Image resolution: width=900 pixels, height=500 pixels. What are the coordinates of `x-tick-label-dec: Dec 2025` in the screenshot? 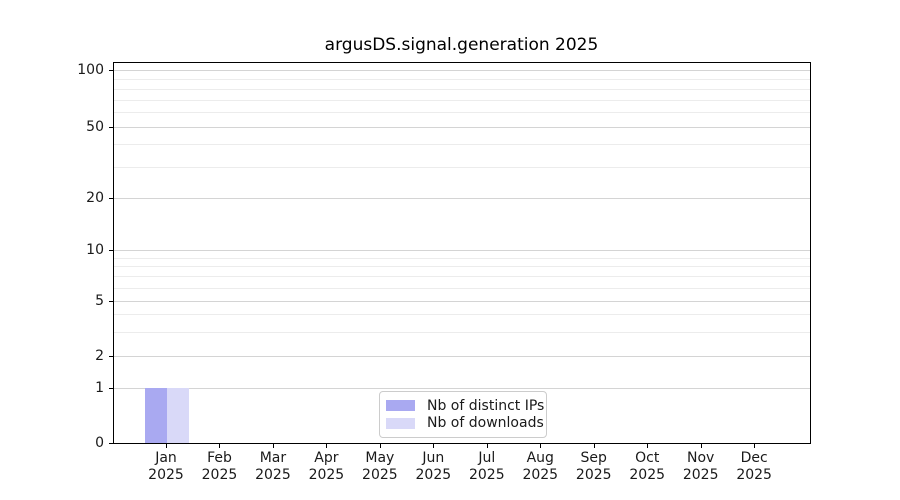 It's located at (754, 467).